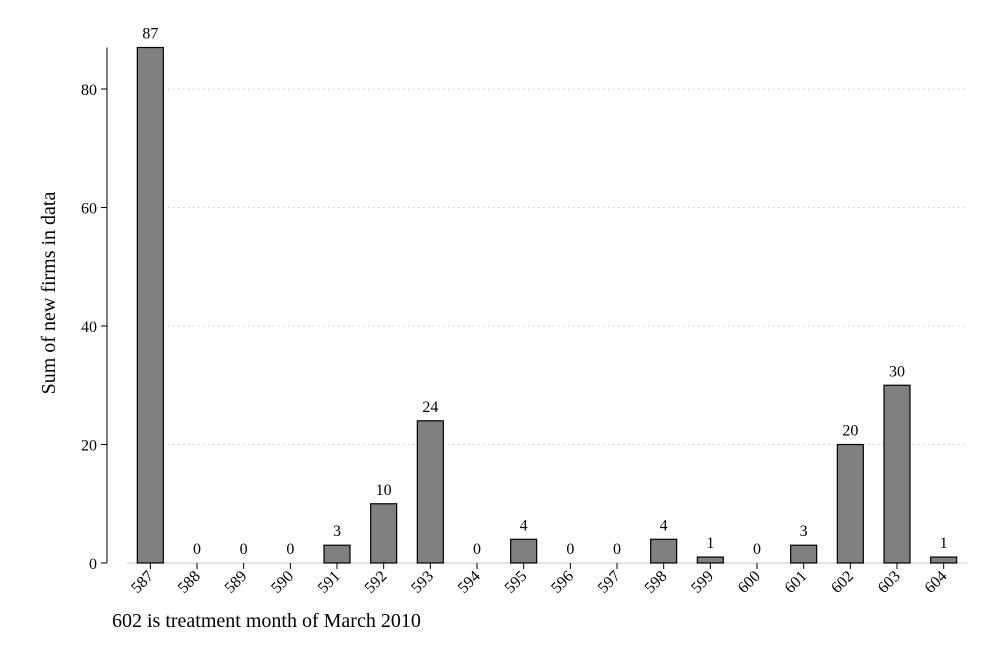 The width and height of the screenshot is (993, 662). What do you see at coordinates (469, 582) in the screenshot?
I see `x-tick-label-594: 594` at bounding box center [469, 582].